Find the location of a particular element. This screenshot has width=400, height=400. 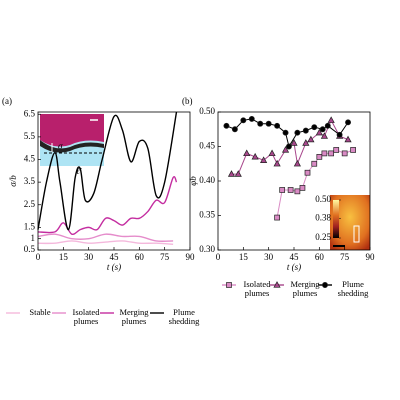

y-tick-label: 0.45 is located at coordinates (207, 146).